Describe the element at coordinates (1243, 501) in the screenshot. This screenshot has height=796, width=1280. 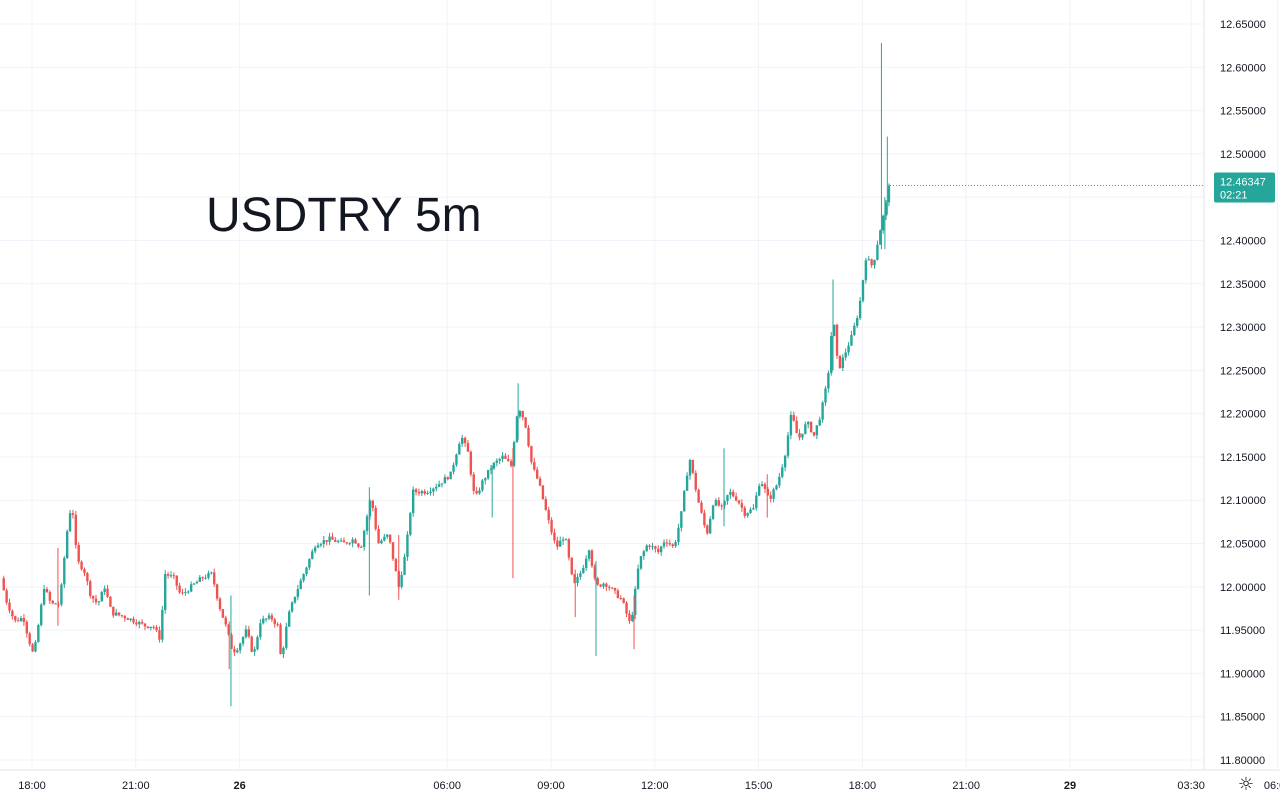
I see `y-tick-label: 12.10000` at that location.